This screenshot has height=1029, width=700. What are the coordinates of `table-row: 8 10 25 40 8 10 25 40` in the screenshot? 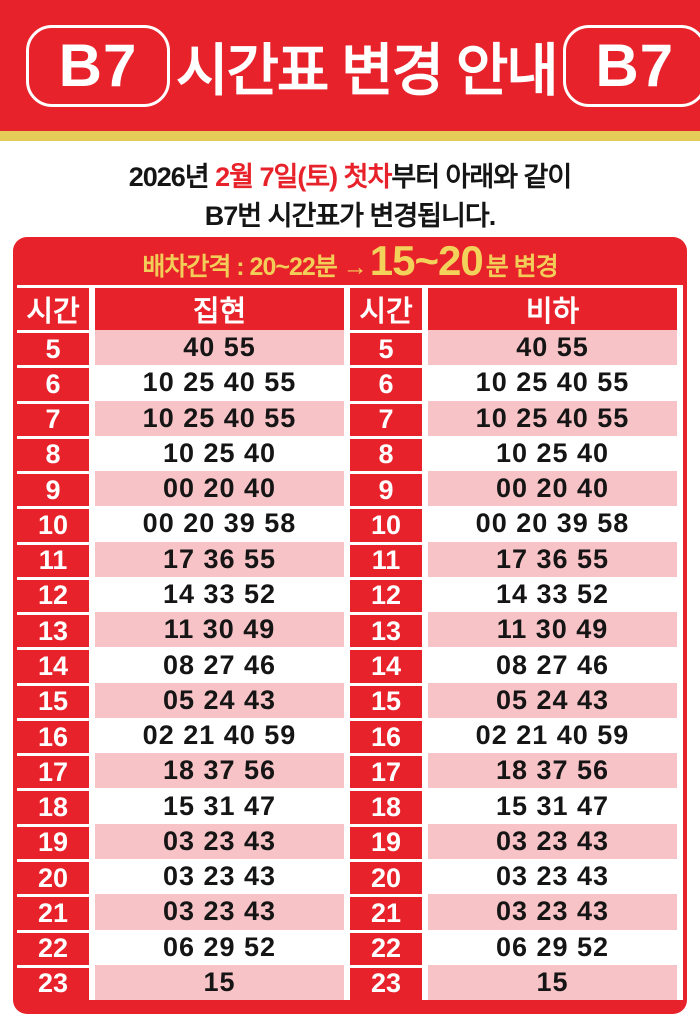 It's located at (350, 453).